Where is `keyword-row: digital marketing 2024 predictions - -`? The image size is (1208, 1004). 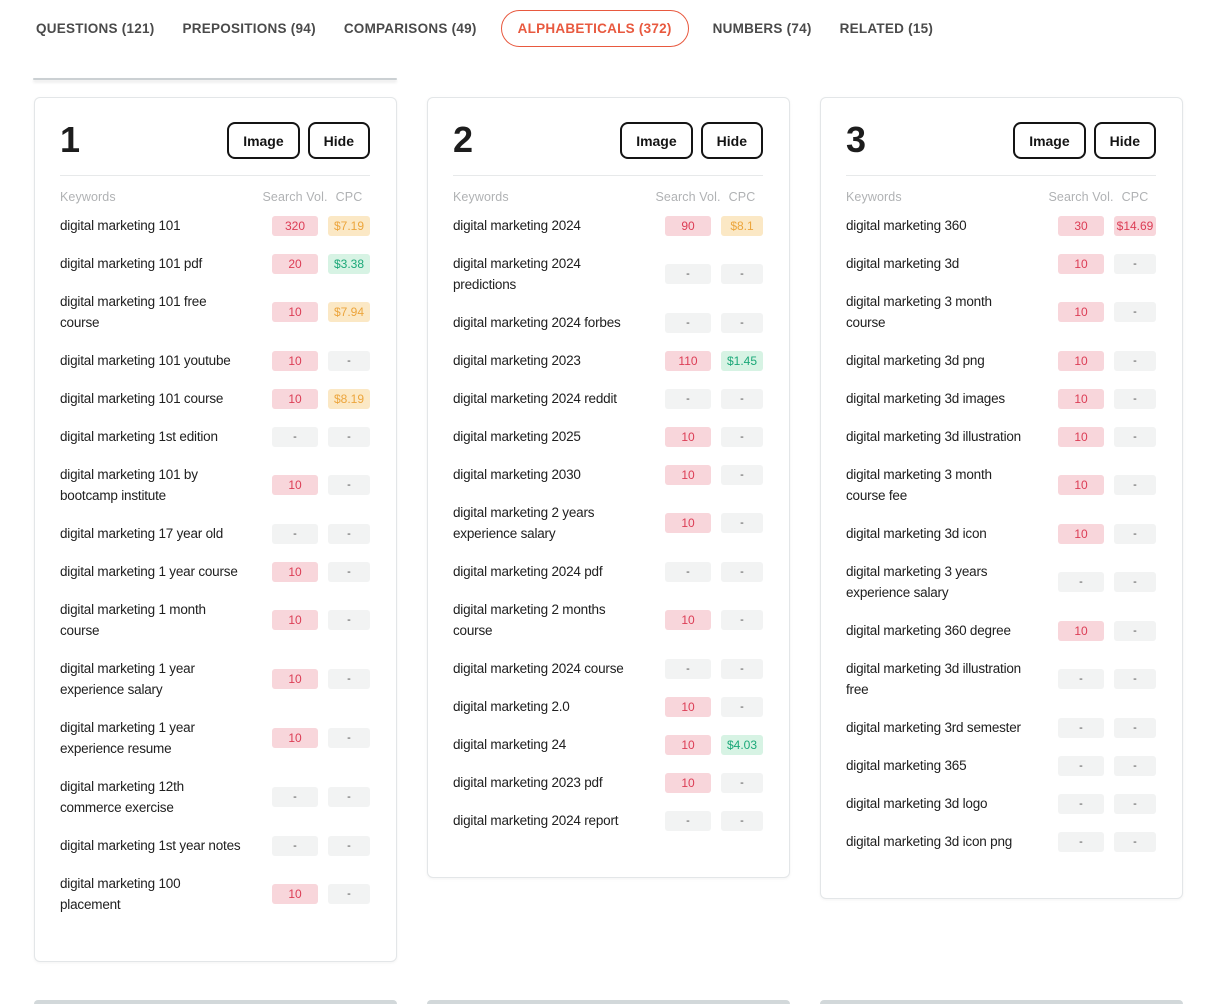
keyword-row: digital marketing 2024 predictions - - is located at coordinates (608, 274).